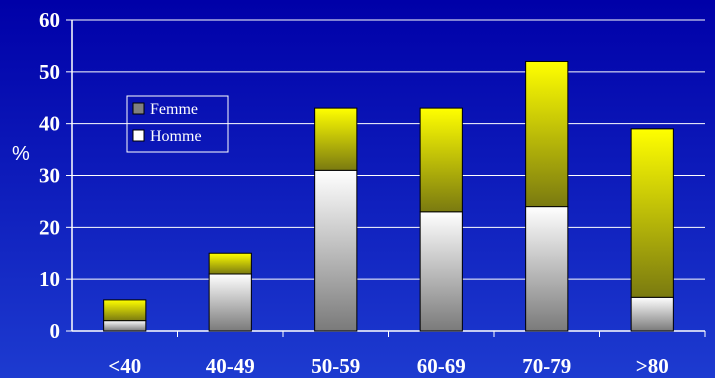 The height and width of the screenshot is (378, 715). What do you see at coordinates (49, 279) in the screenshot?
I see `y-tick-label: 10` at bounding box center [49, 279].